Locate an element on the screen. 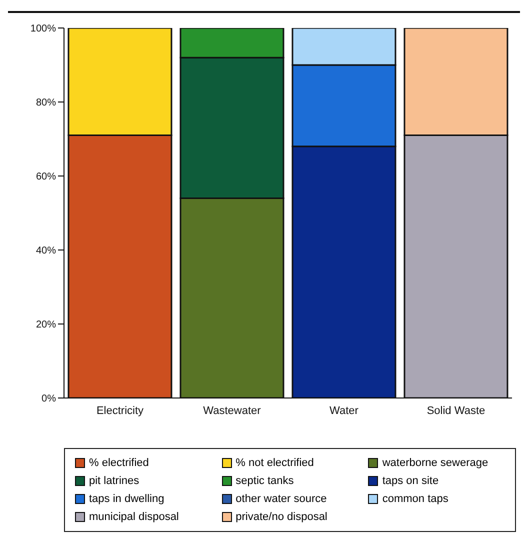 This screenshot has height=556, width=531. x-tick-label: Solid Waste is located at coordinates (456, 410).